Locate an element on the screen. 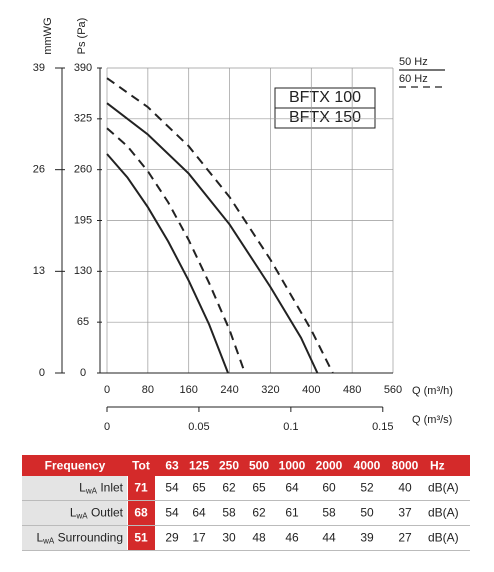  row-label: LwA Inlet is located at coordinates (101, 488).